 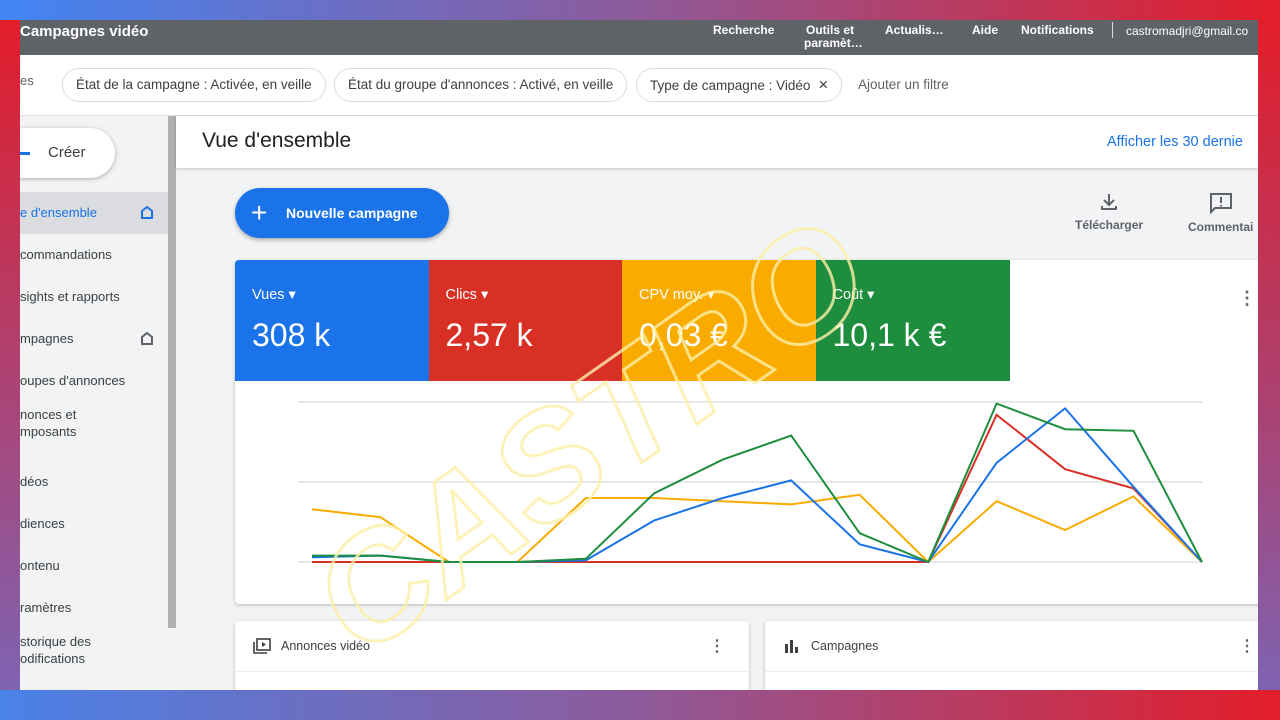 What do you see at coordinates (94, 565) in the screenshot?
I see `sidebar-item: ontenu` at bounding box center [94, 565].